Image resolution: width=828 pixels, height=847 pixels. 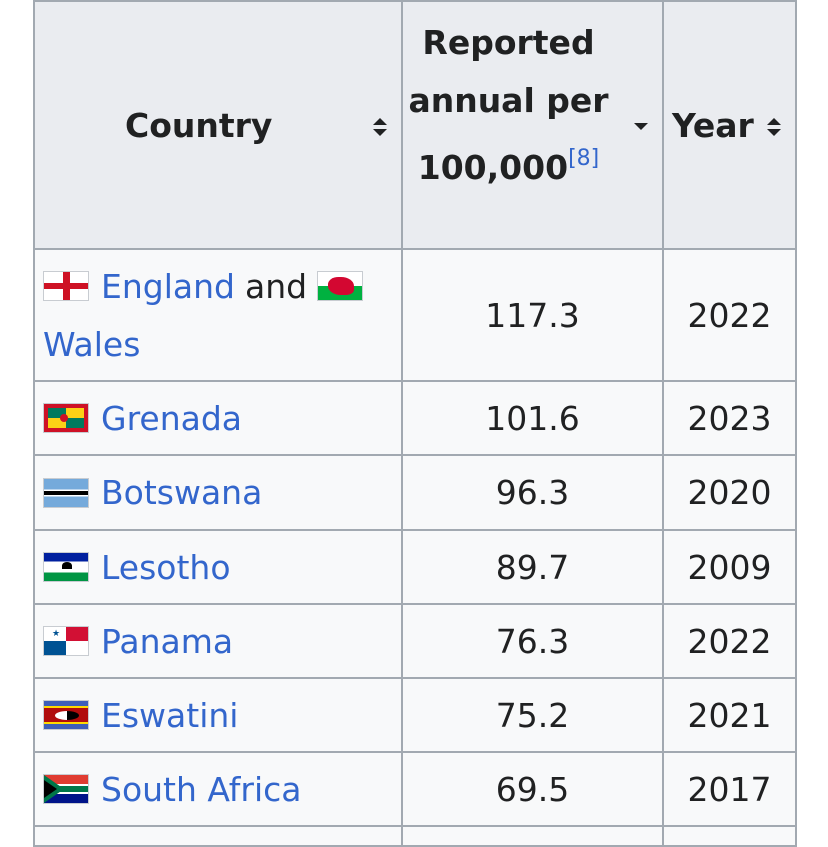 I want to click on panama-flag-icon: ★ ★, so click(x=66, y=641).